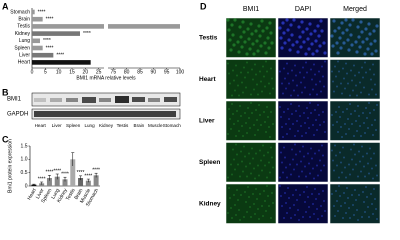  Describe the element at coordinates (71, 194) in the screenshot. I see `x-tick-label: Testis` at that location.